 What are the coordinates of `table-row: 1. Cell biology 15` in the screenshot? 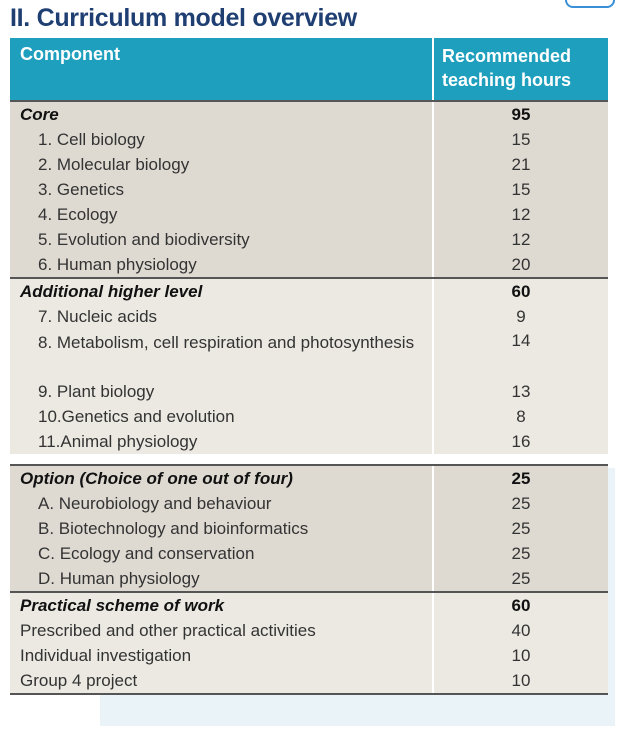 It's located at (309, 139).